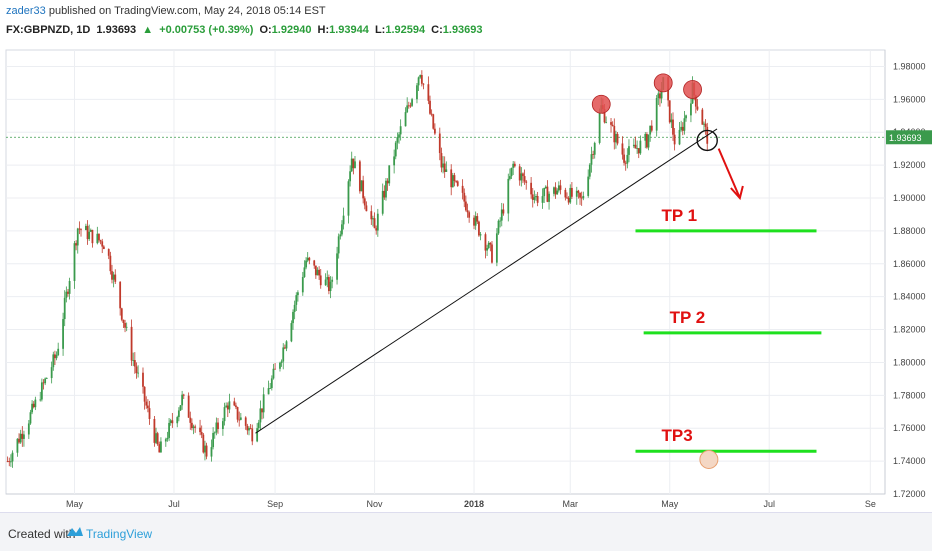 Image resolution: width=932 pixels, height=551 pixels. I want to click on tradingview-link: TradingView, so click(119, 534).